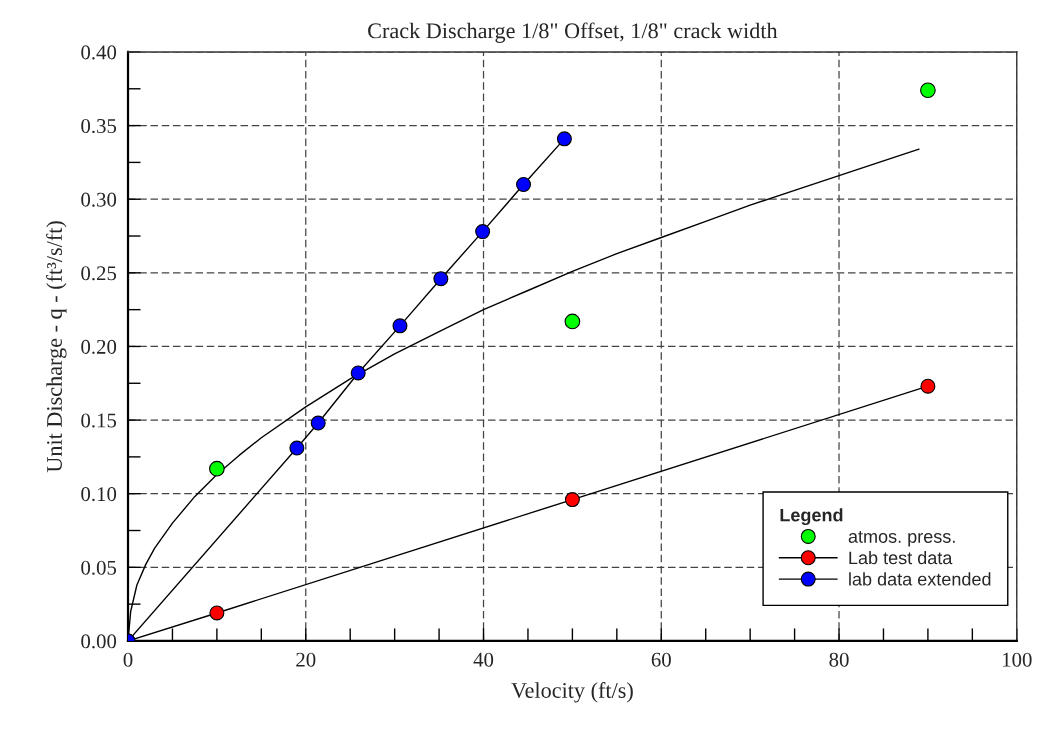  Describe the element at coordinates (573, 32) in the screenshot. I see `chart-title: Crack Discharge 1/8" Offset, 1/8" crack width` at that location.